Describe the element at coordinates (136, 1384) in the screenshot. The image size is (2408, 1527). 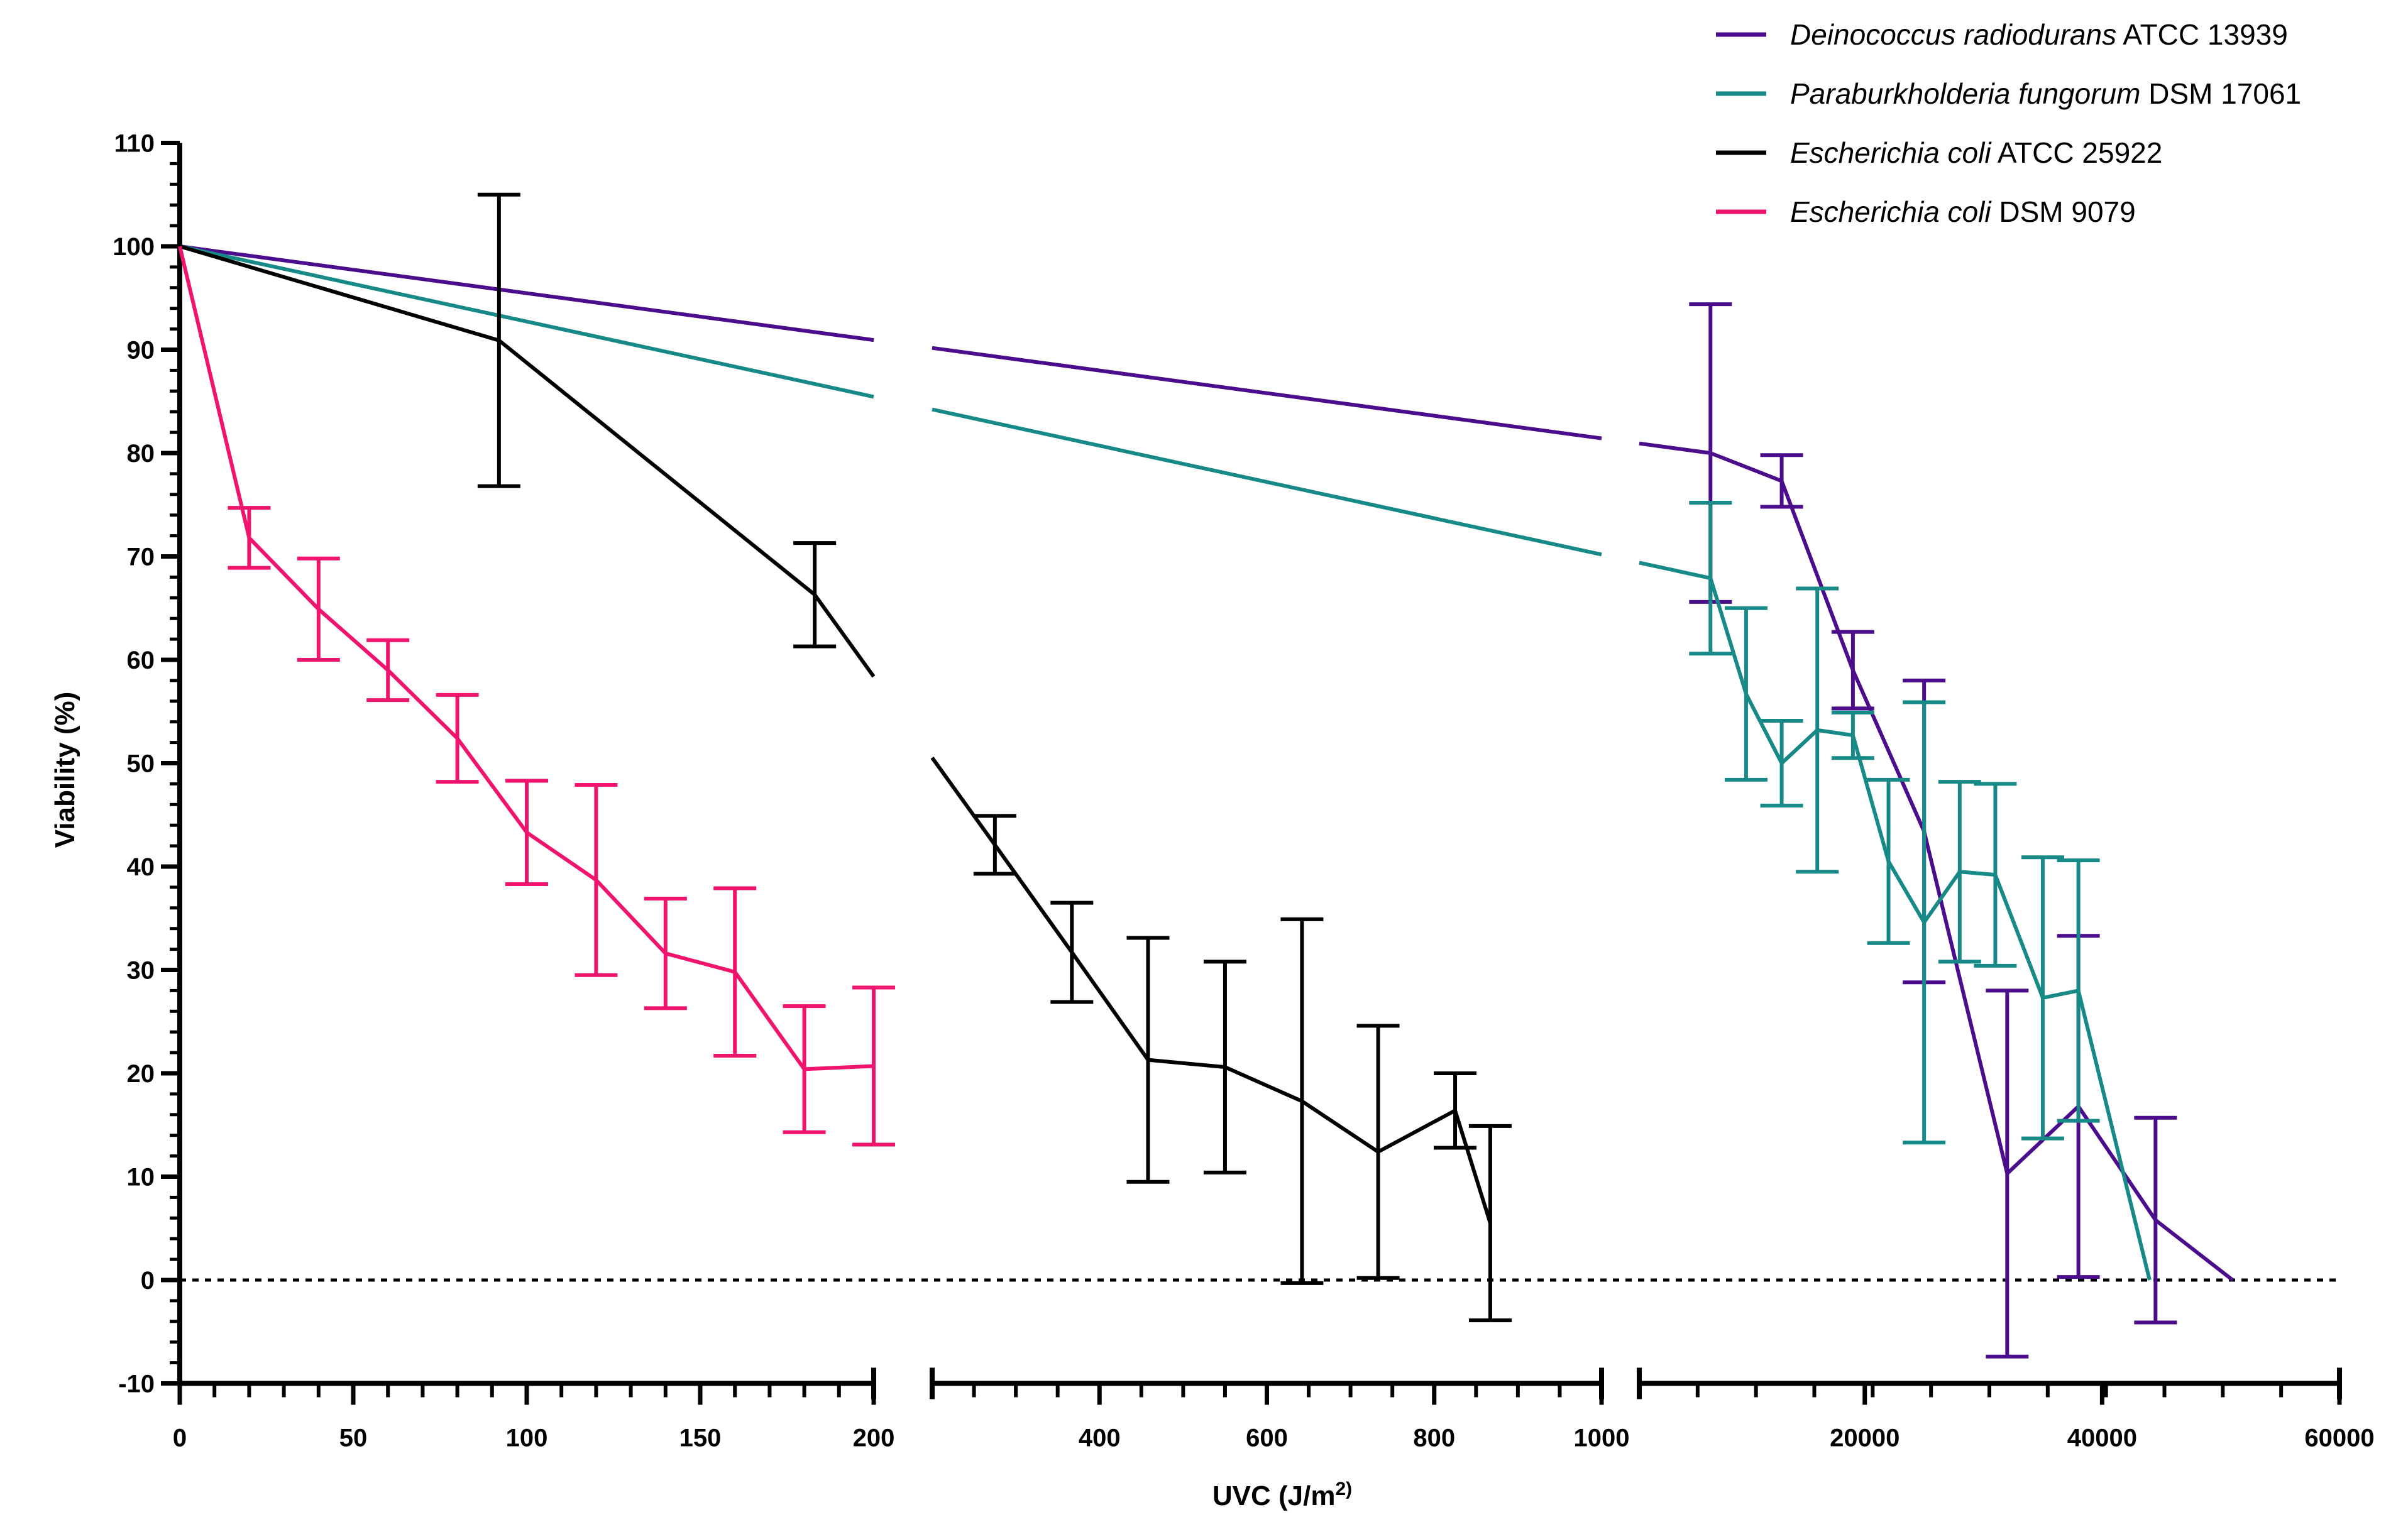
I see `y-tick-label: -10` at that location.